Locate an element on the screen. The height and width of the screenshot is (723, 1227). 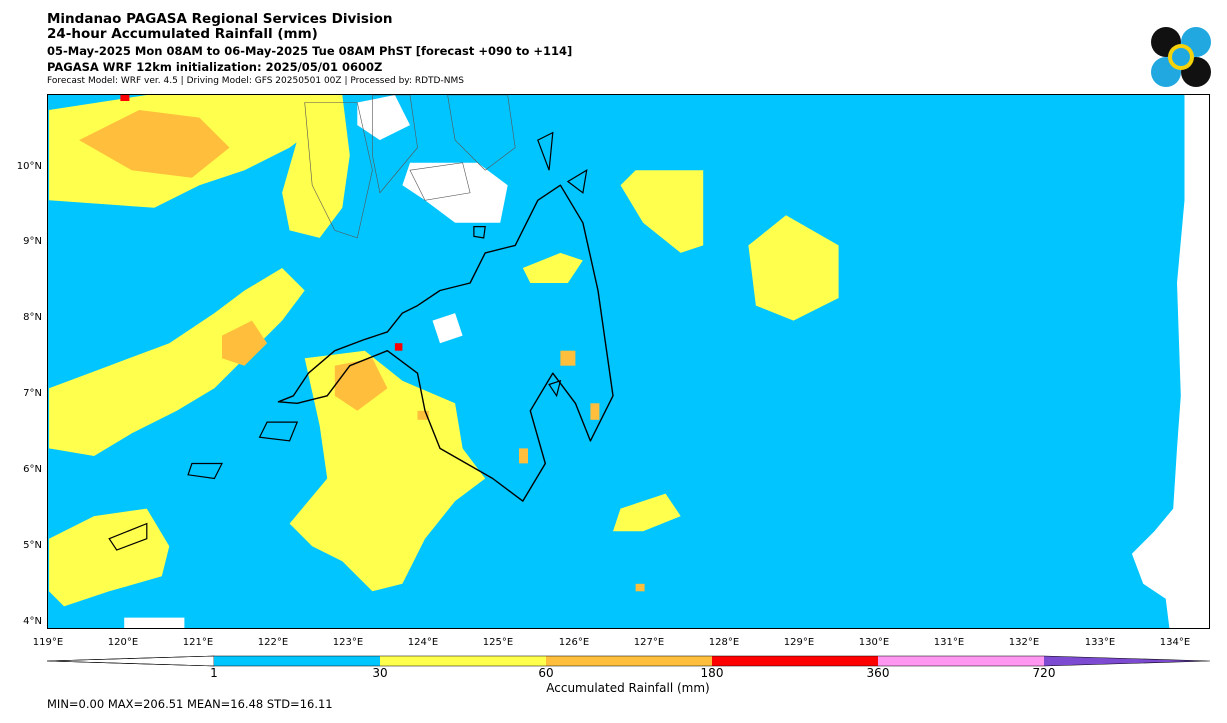
rain-60-180-cell-e is located at coordinates (423, 415).